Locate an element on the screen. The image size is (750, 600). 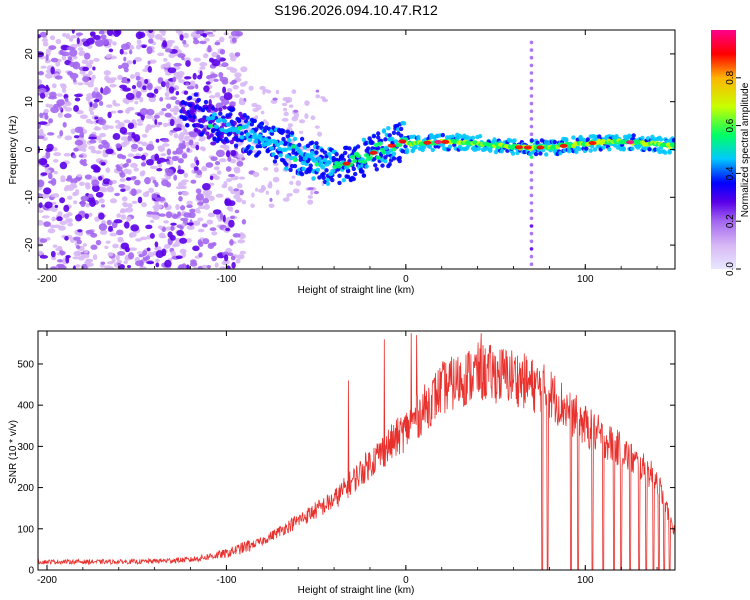
snr-y-tick-label: 100 is located at coordinates (25, 529).